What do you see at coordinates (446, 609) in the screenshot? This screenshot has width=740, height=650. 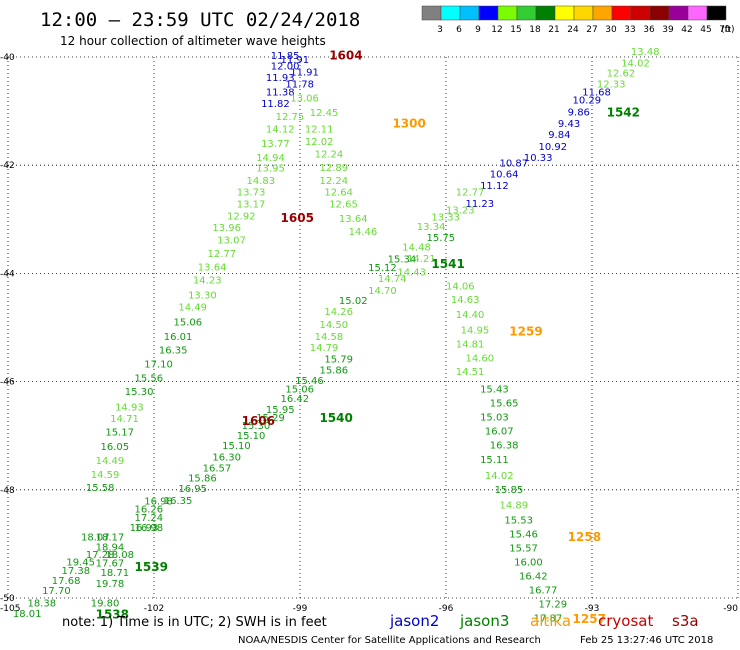 I see `x-tick-label: -96` at bounding box center [446, 609].